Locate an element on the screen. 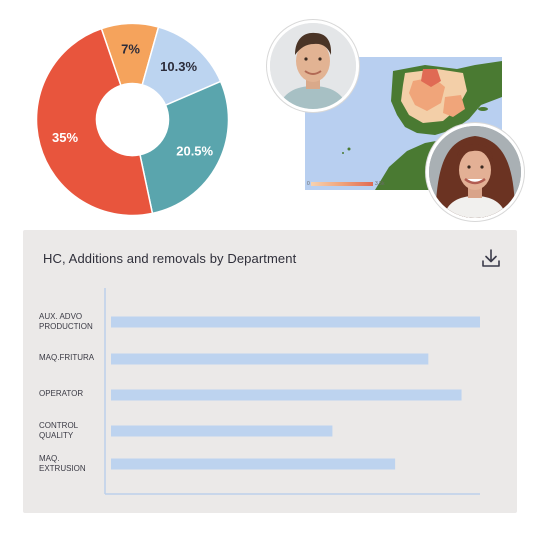  category-label: AUX. ADVO PRODUCTION is located at coordinates (75, 322).